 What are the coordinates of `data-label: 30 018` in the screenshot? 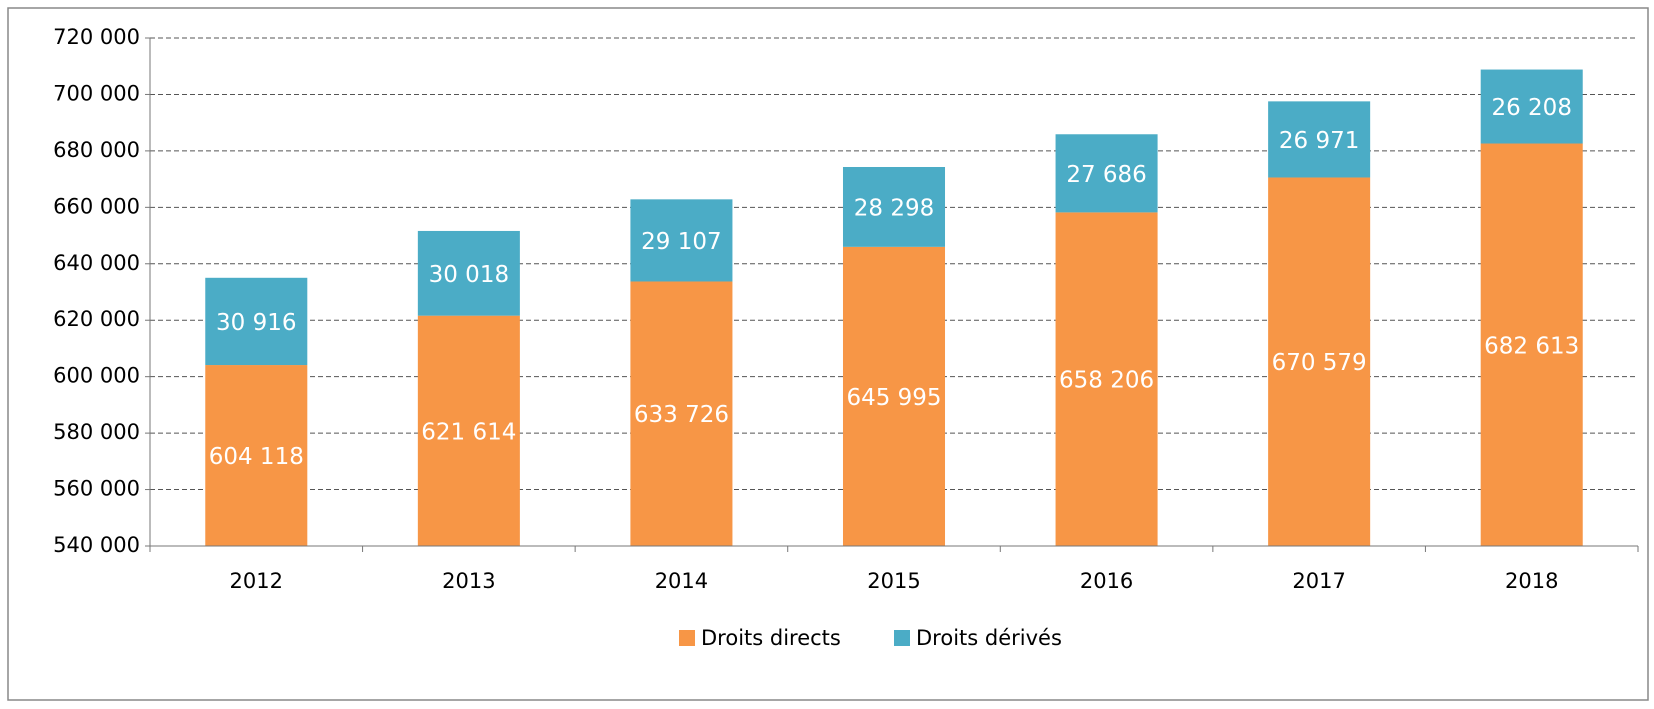 It's located at (469, 275).